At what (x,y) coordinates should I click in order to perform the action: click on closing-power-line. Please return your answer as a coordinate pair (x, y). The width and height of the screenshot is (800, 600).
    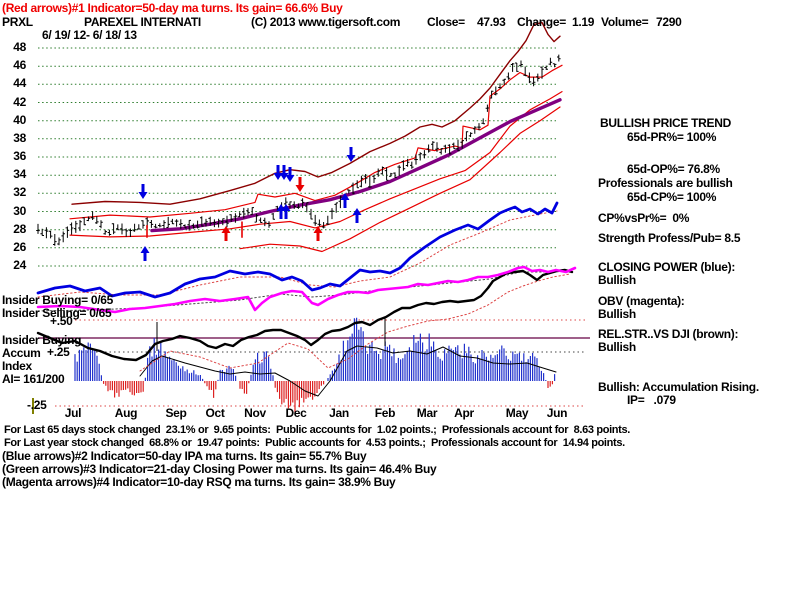
    Looking at the image, I should click on (297, 250).